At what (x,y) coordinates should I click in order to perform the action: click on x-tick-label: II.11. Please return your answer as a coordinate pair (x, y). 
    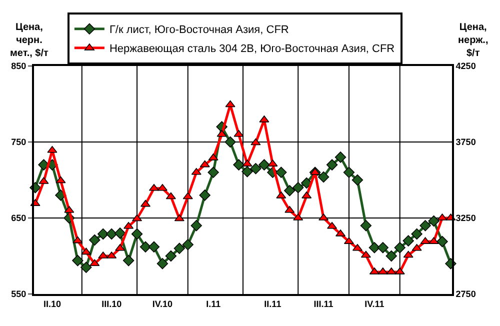
    Looking at the image, I should click on (273, 303).